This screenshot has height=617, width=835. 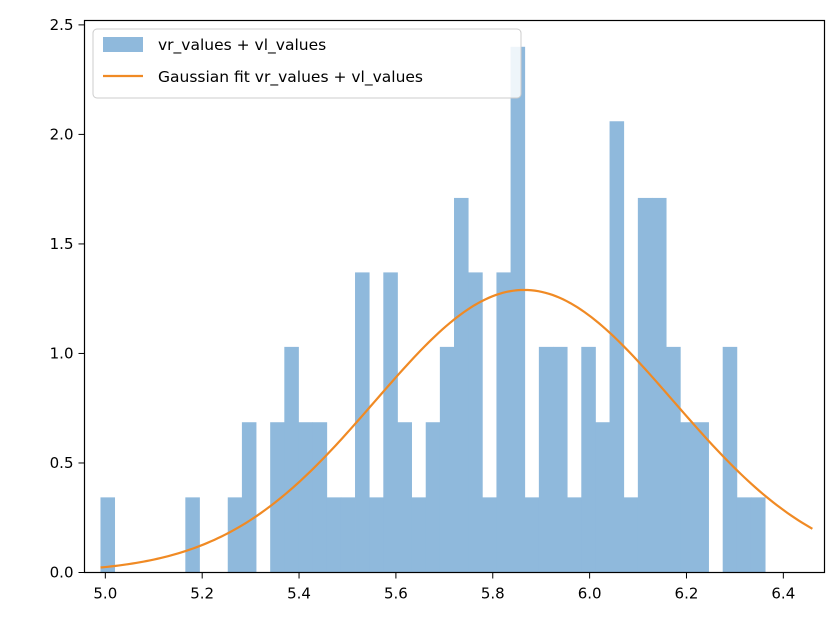 What do you see at coordinates (493, 594) in the screenshot?
I see `x-tick-label: 5.8` at bounding box center [493, 594].